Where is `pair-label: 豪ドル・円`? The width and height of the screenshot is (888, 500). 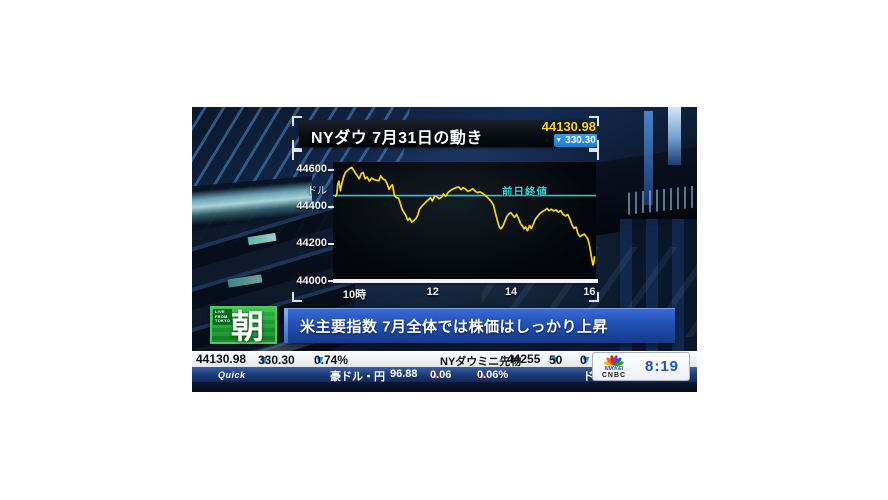 pair-label: 豪ドル・円 is located at coordinates (357, 377).